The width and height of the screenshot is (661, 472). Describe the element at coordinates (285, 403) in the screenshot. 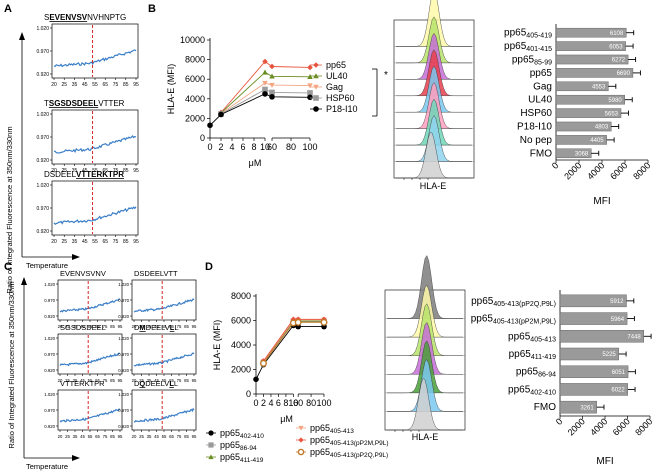

I see `dose-x-tick-label: 8` at that location.